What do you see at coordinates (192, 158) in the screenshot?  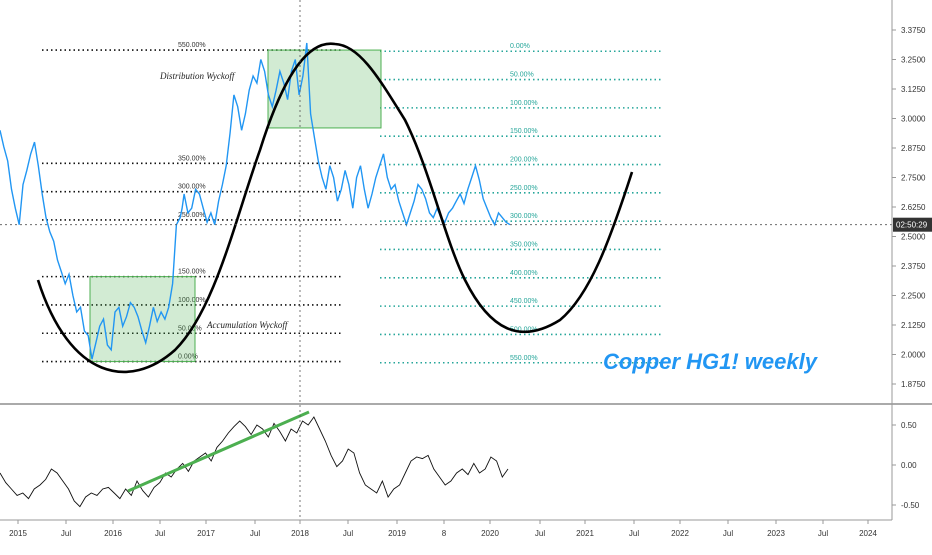 I see `fib-left-label: 350.00%` at bounding box center [192, 158].